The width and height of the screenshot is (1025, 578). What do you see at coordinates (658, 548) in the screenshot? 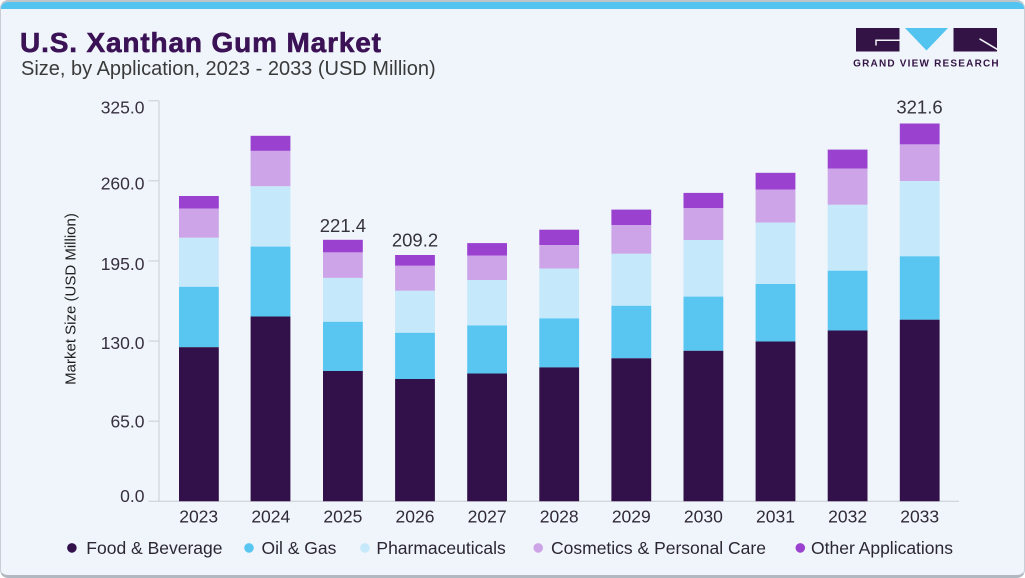
I see `svg-text: Cosmetics & Personal Care` at bounding box center [658, 548].